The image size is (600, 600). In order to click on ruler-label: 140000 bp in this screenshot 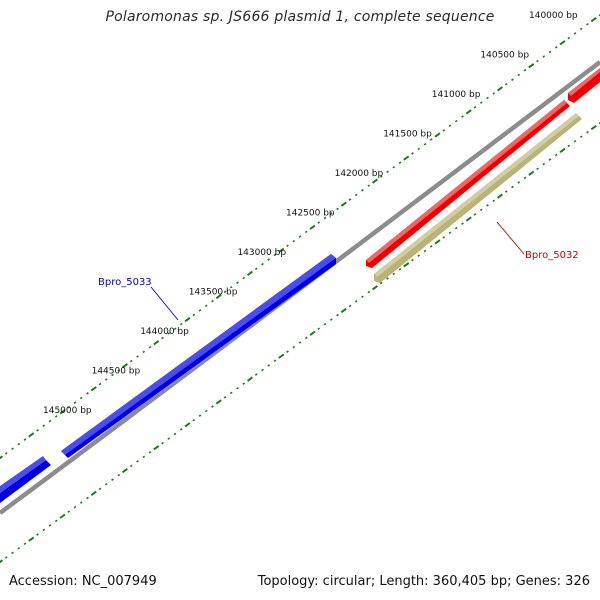, I will do `click(553, 16)`.